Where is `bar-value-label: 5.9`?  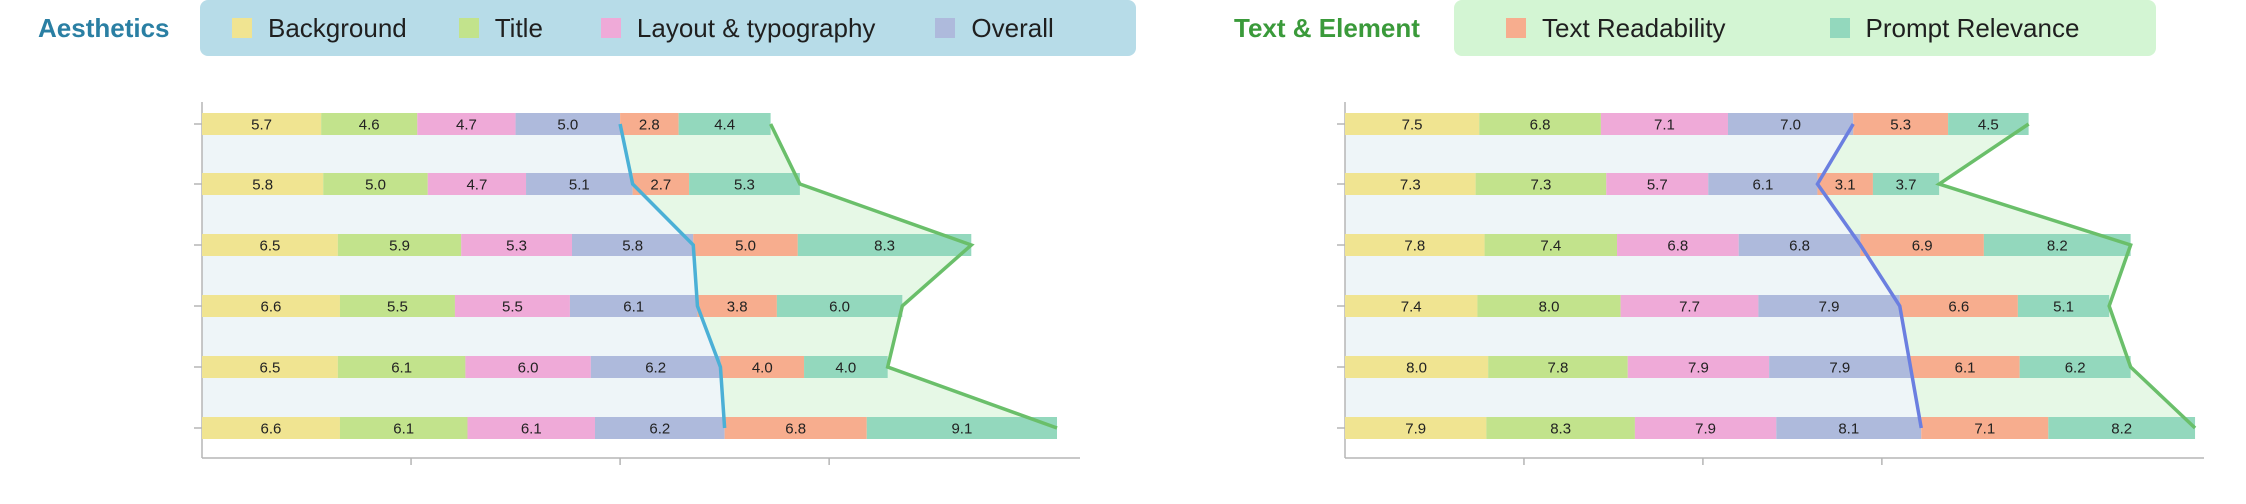
bar-value-label: 5.9 is located at coordinates (399, 246).